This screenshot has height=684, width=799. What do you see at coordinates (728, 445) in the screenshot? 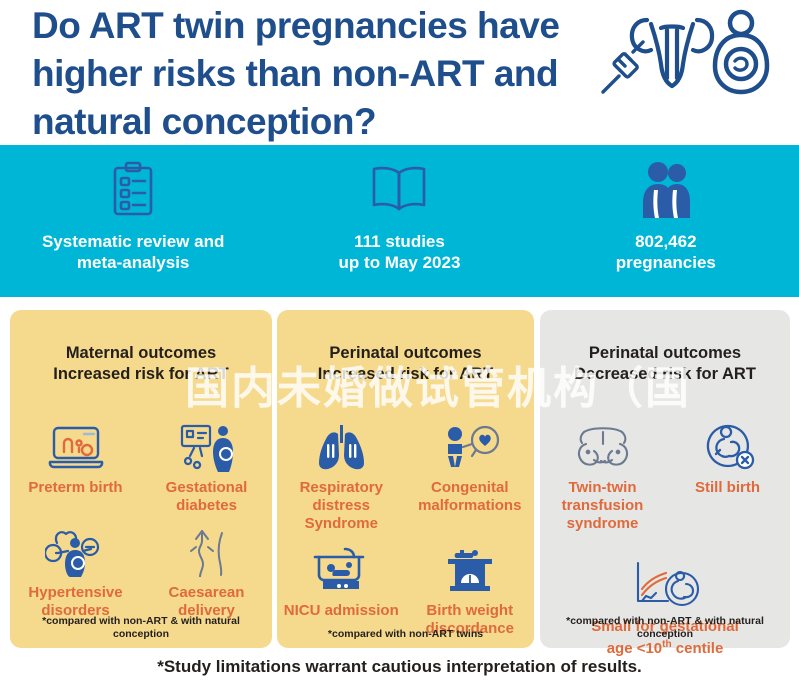
I see `stillbirth-fetus-icon` at bounding box center [728, 445].